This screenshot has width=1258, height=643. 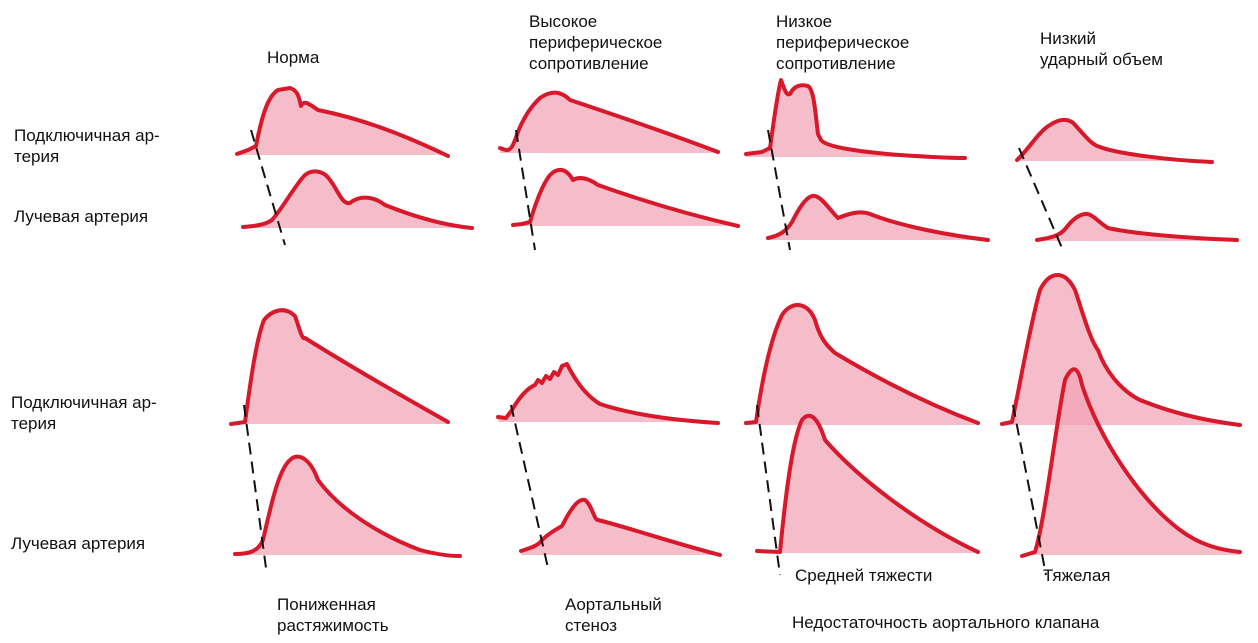 What do you see at coordinates (596, 42) in the screenshot?
I see `column-title-high-resistance: Высокое периферическое сопротивление` at bounding box center [596, 42].